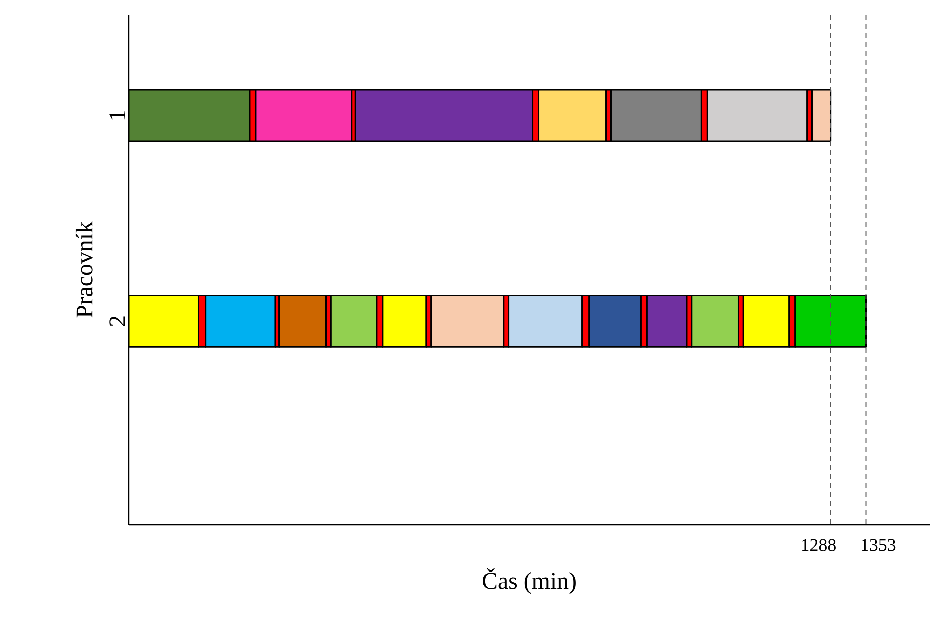 Image resolution: width=932 pixels, height=624 pixels. Describe the element at coordinates (84, 270) in the screenshot. I see `y-axis-title: Pracovník` at that location.